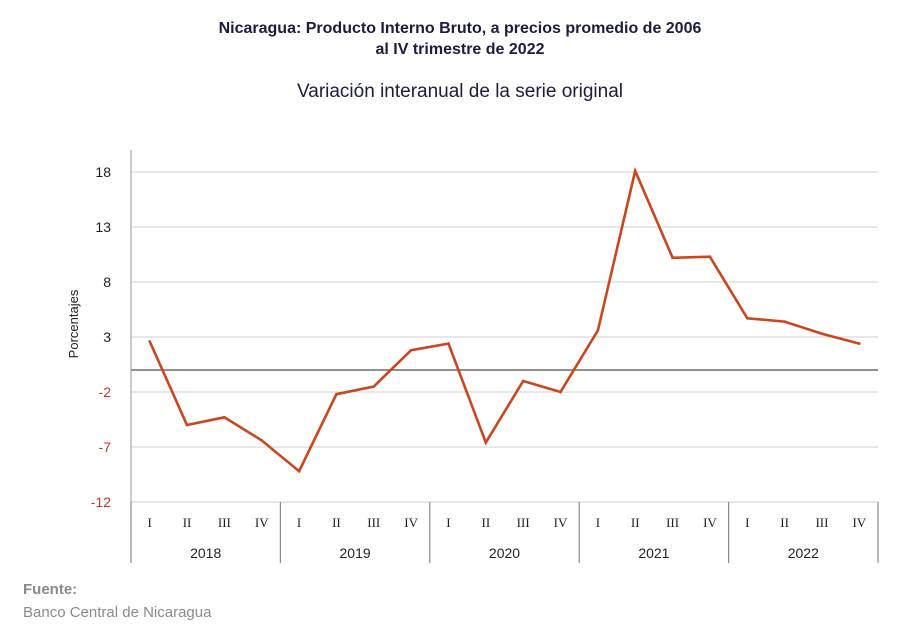  What do you see at coordinates (103, 227) in the screenshot?
I see `y-tick-label: 13` at bounding box center [103, 227].